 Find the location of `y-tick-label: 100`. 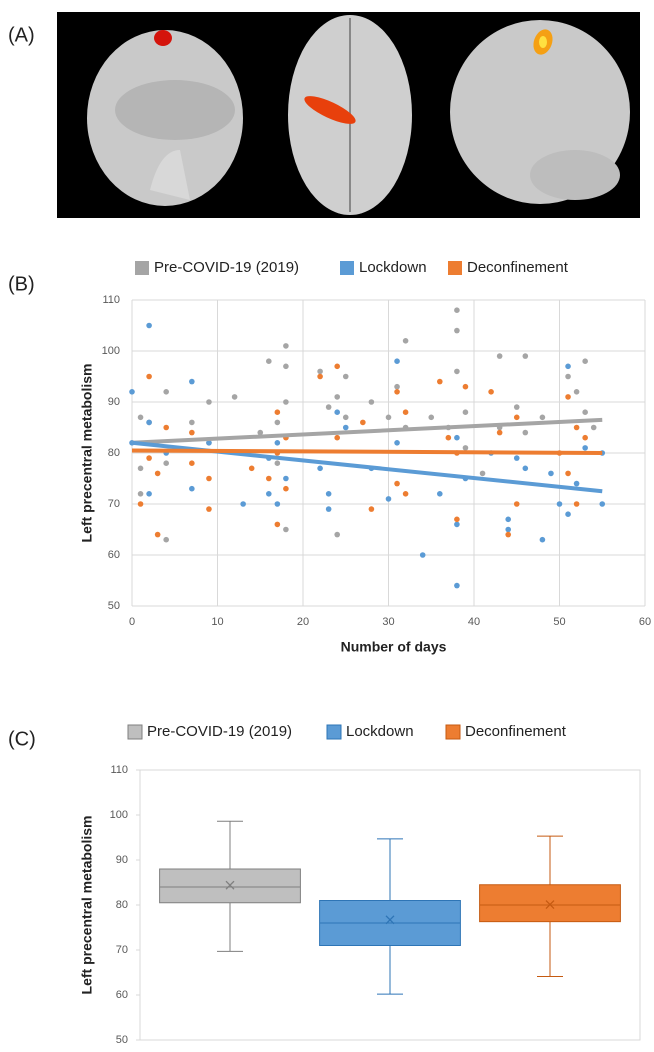

y-tick-label: 100 is located at coordinates (119, 815).